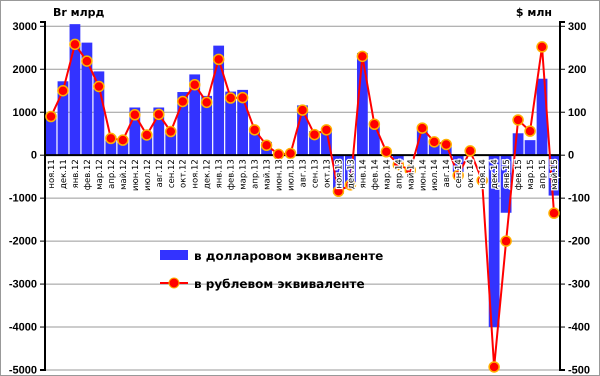  I want to click on y2-tick-label: -400, so click(579, 328).